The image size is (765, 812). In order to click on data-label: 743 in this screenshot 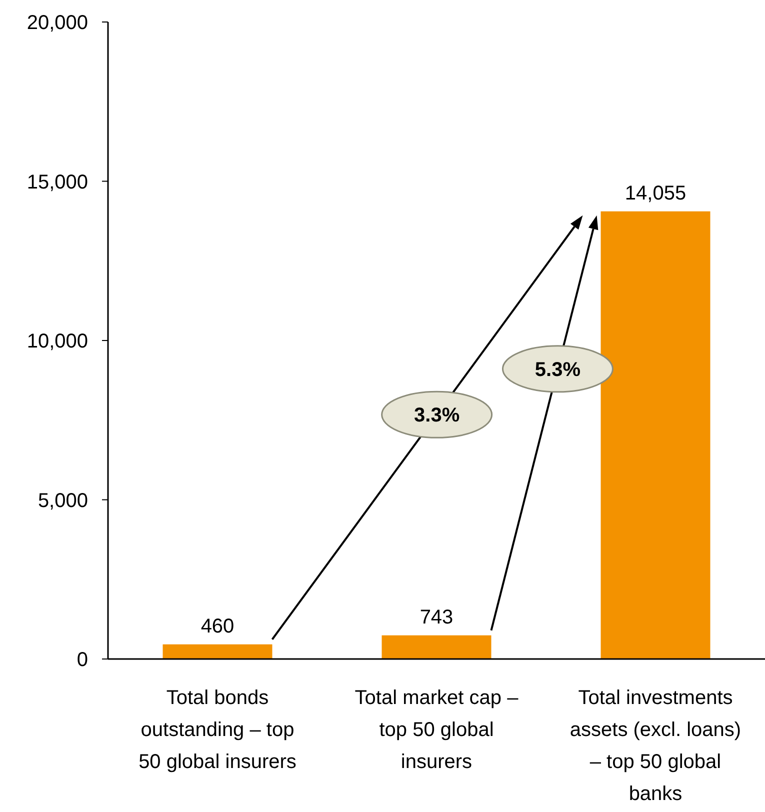, I will do `click(437, 617)`.